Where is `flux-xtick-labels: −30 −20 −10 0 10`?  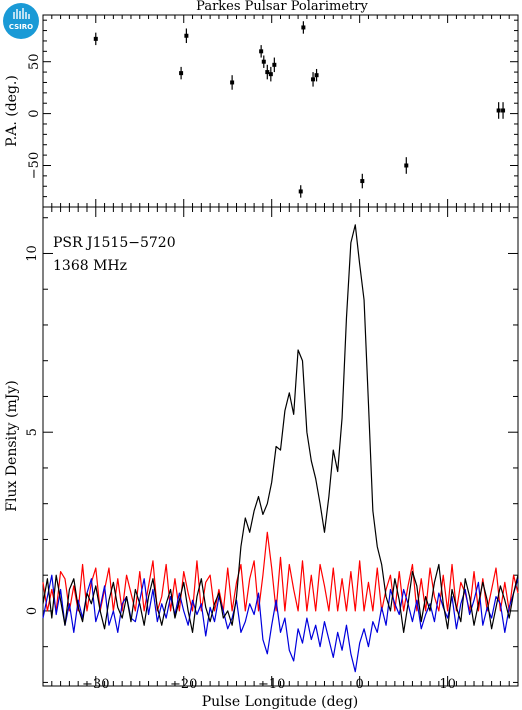 flux-xtick-labels: −30 −20 −10 0 10 is located at coordinates (269, 684).